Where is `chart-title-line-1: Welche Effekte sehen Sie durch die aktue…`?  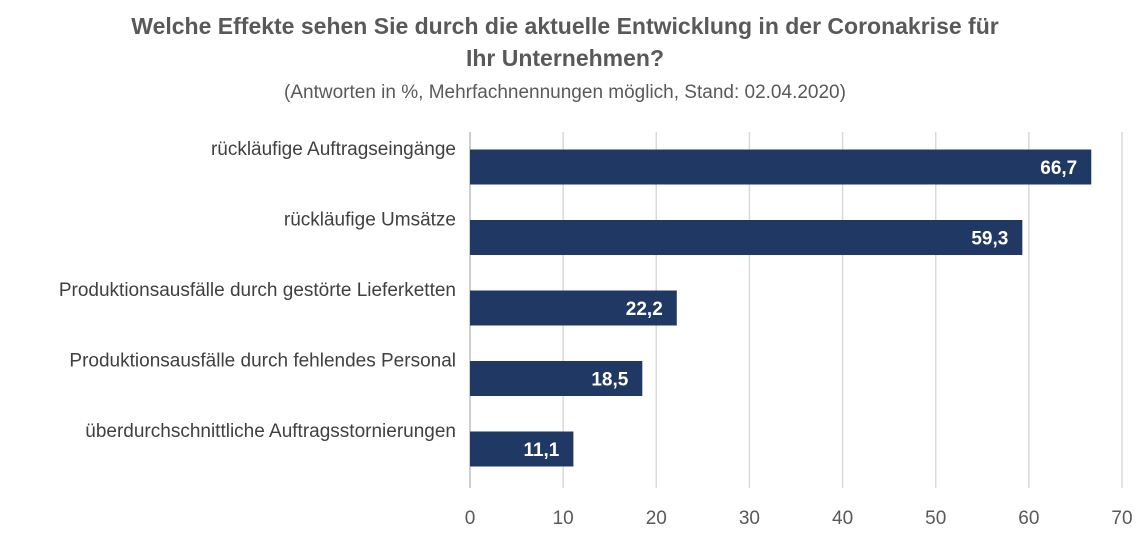
chart-title-line-1: Welche Effekte sehen Sie durch die aktue… is located at coordinates (564, 26).